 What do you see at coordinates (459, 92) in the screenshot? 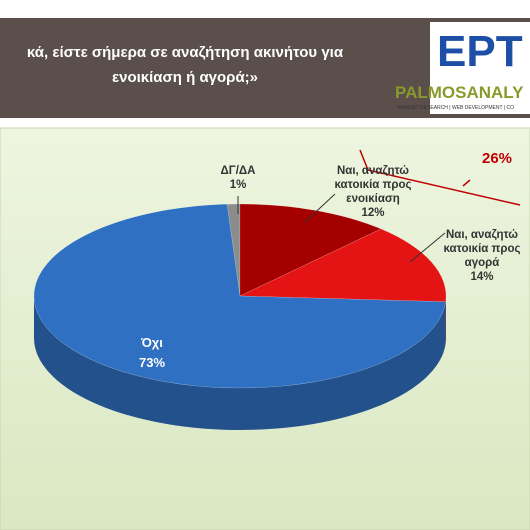
I see `logo-brand: PALMOSANALY` at bounding box center [459, 92].